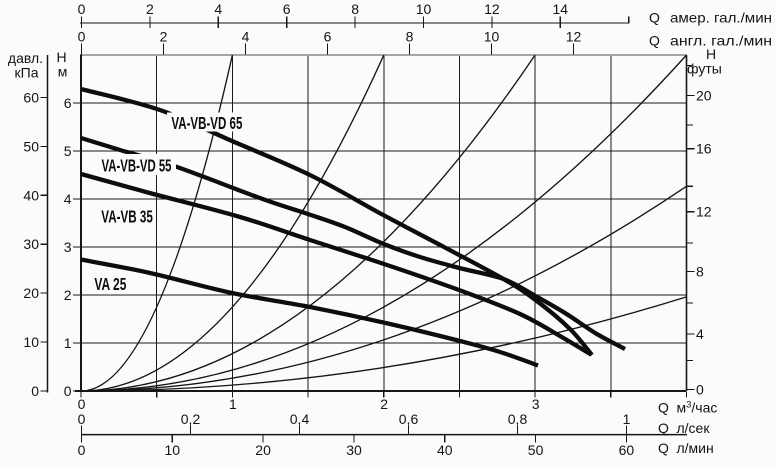  Describe the element at coordinates (110, 284) in the screenshot. I see `svg-text: VA 25` at that location.